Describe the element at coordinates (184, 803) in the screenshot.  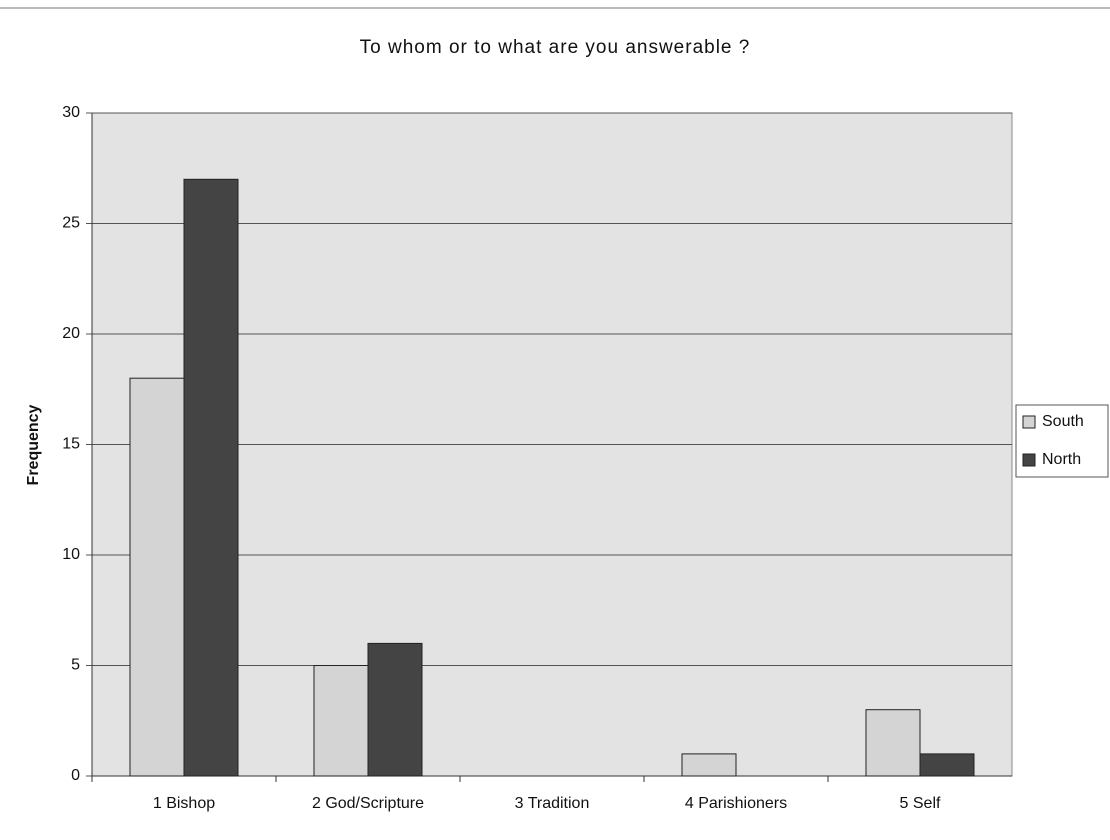
I see `x-tick-label: 1 Bishop` at that location.